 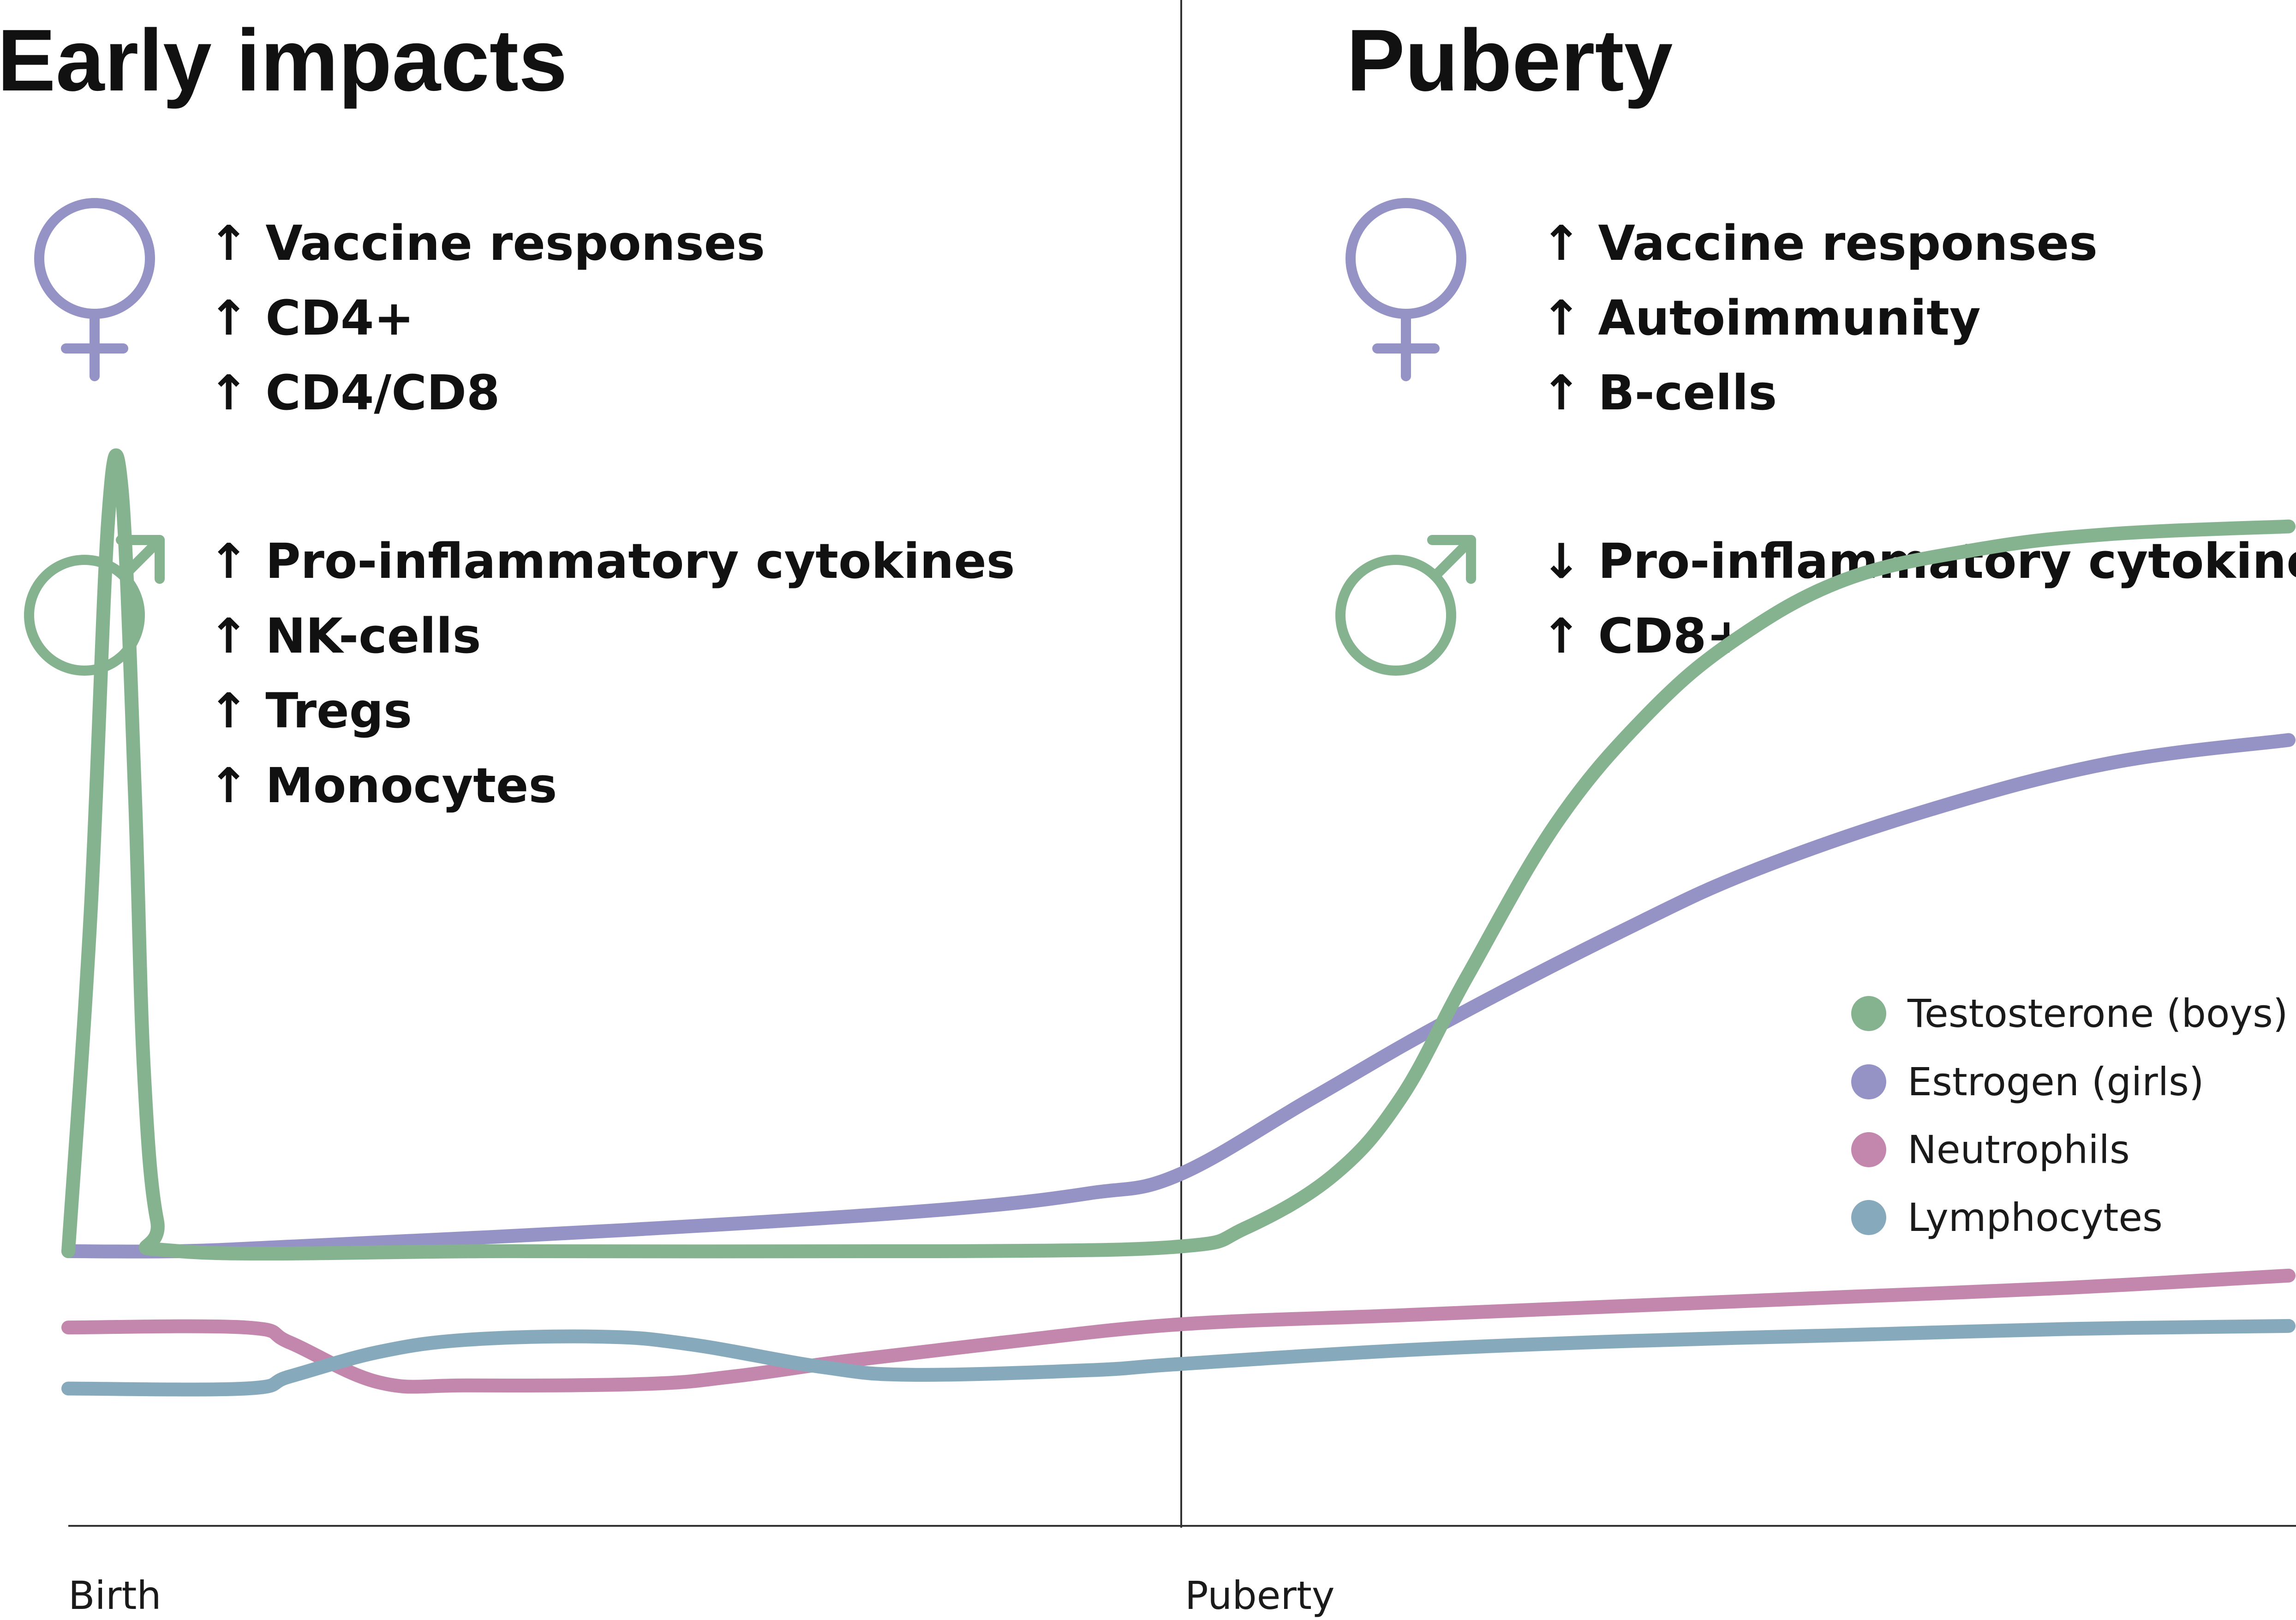 What do you see at coordinates (354, 393) in the screenshot?
I see `effect-item: ↑ CD4/CD8` at bounding box center [354, 393].